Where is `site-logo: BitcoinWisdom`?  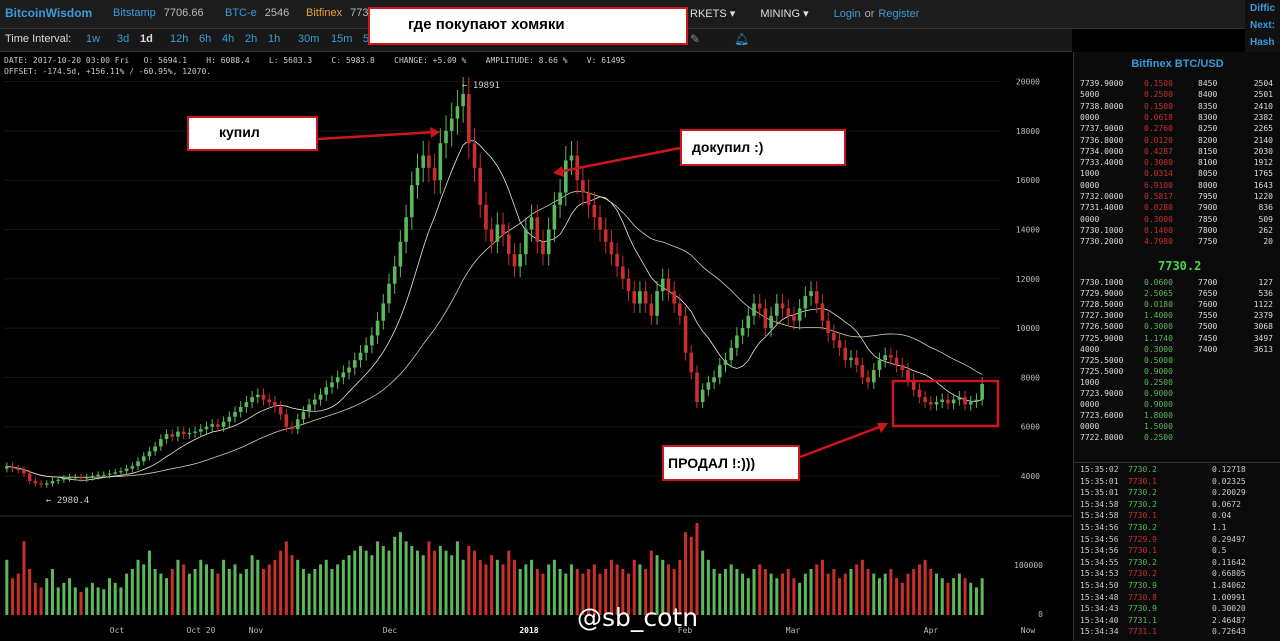 site-logo: BitcoinWisdom is located at coordinates (49, 13).